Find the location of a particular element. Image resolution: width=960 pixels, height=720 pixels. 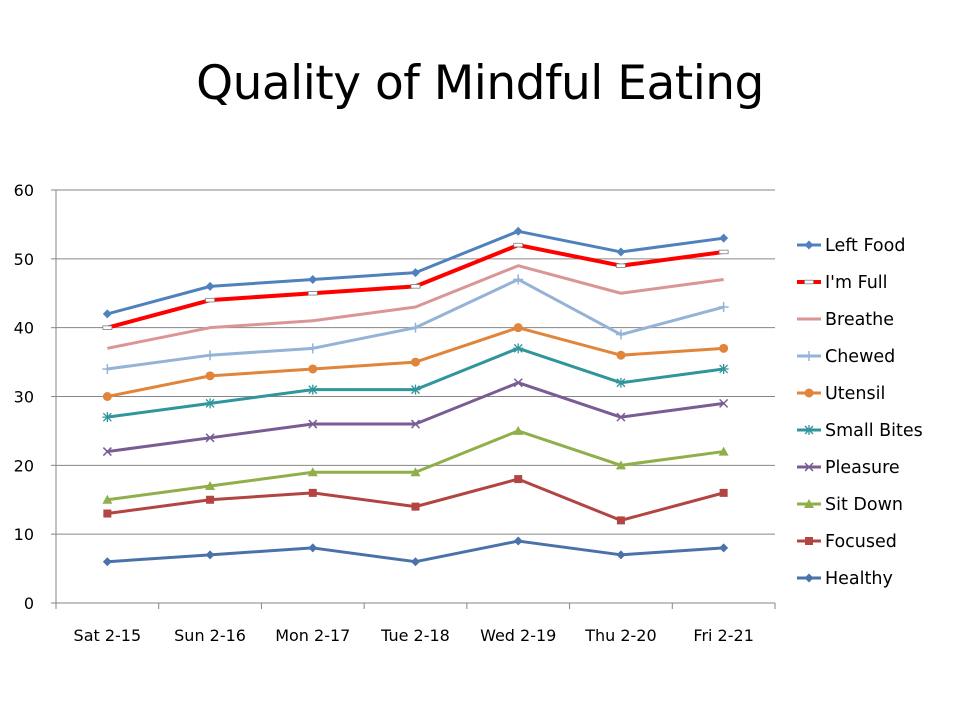

x-tick-label: Fri 2-21 is located at coordinates (723, 635).